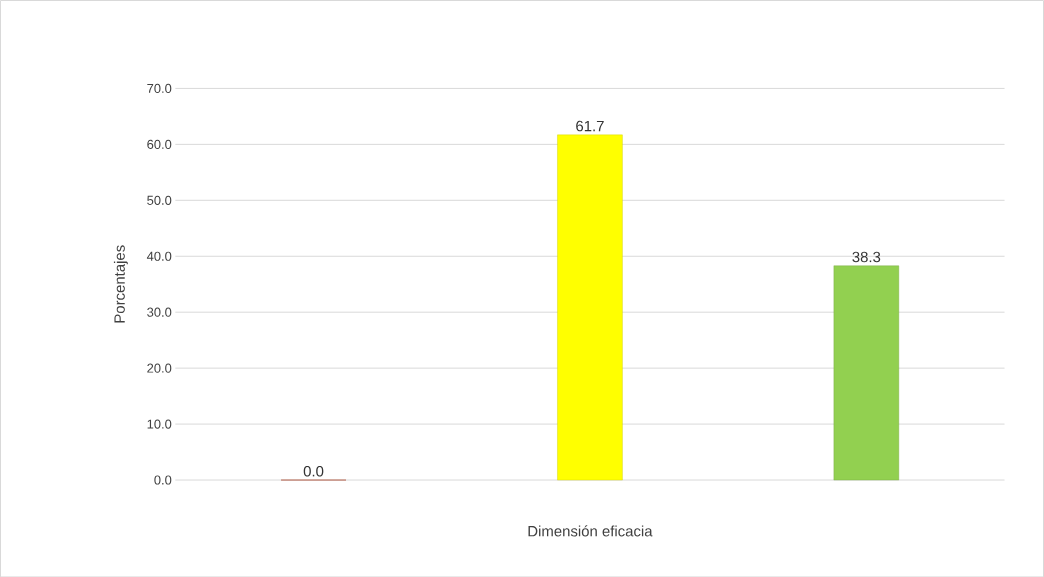 The image size is (1044, 577). What do you see at coordinates (159, 256) in the screenshot?
I see `y-tick-label: 40.0` at bounding box center [159, 256].